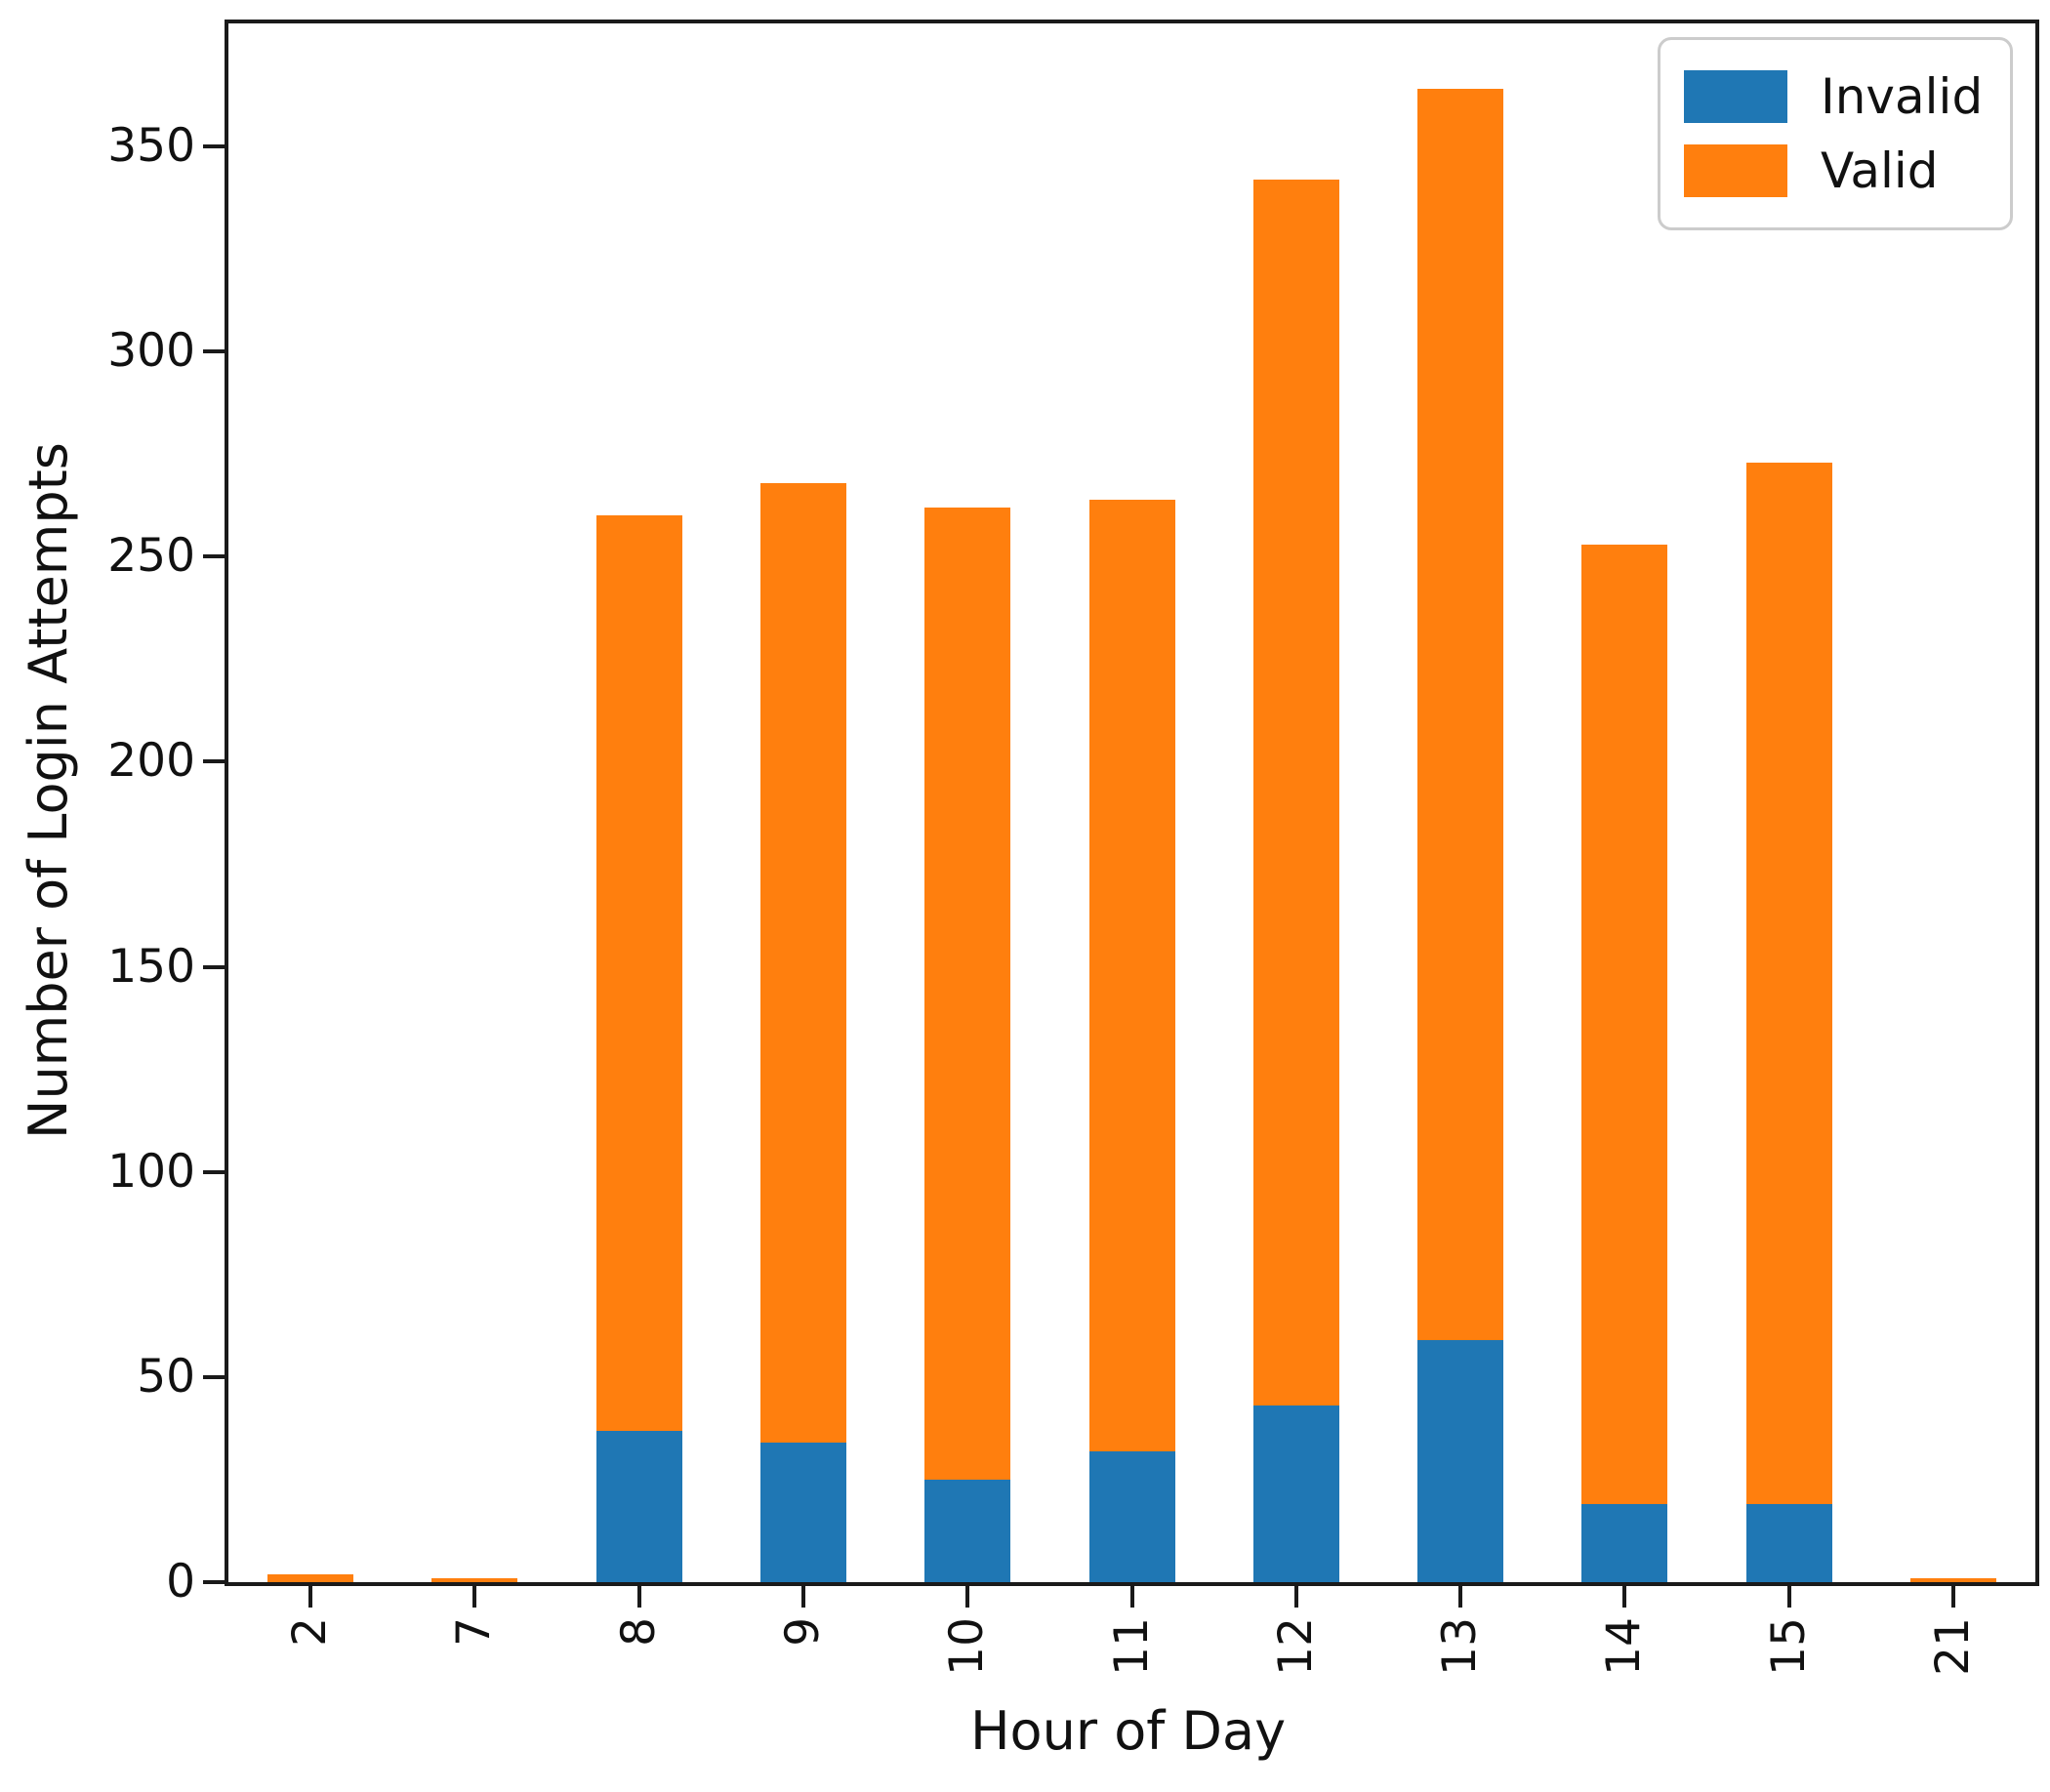 Image resolution: width=2050 pixels, height=1792 pixels. What do you see at coordinates (1788, 1646) in the screenshot?
I see `x-tick-label-15: 15` at bounding box center [1788, 1646].